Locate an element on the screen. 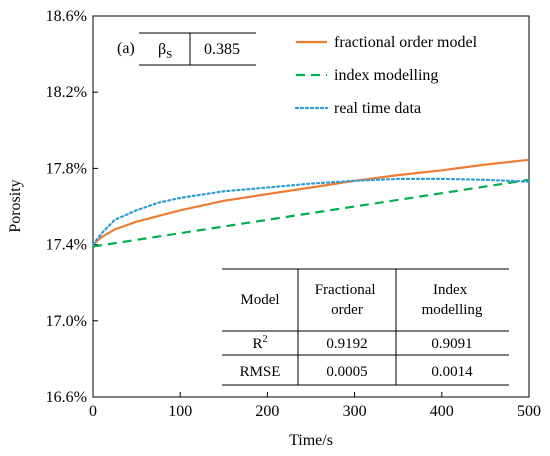  table-cell-r2-index: 0.9091 is located at coordinates (451, 344).